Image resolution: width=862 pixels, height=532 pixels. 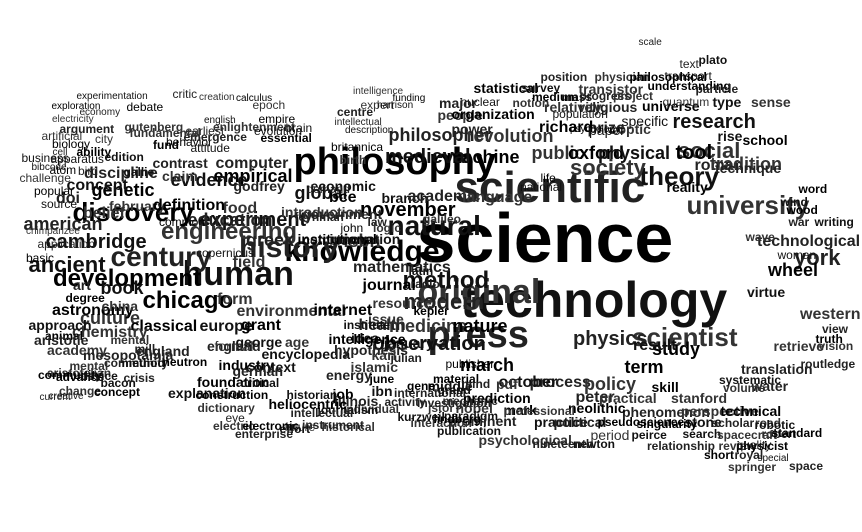 What do you see at coordinates (104, 139) in the screenshot?
I see `cloud-word: city` at bounding box center [104, 139].